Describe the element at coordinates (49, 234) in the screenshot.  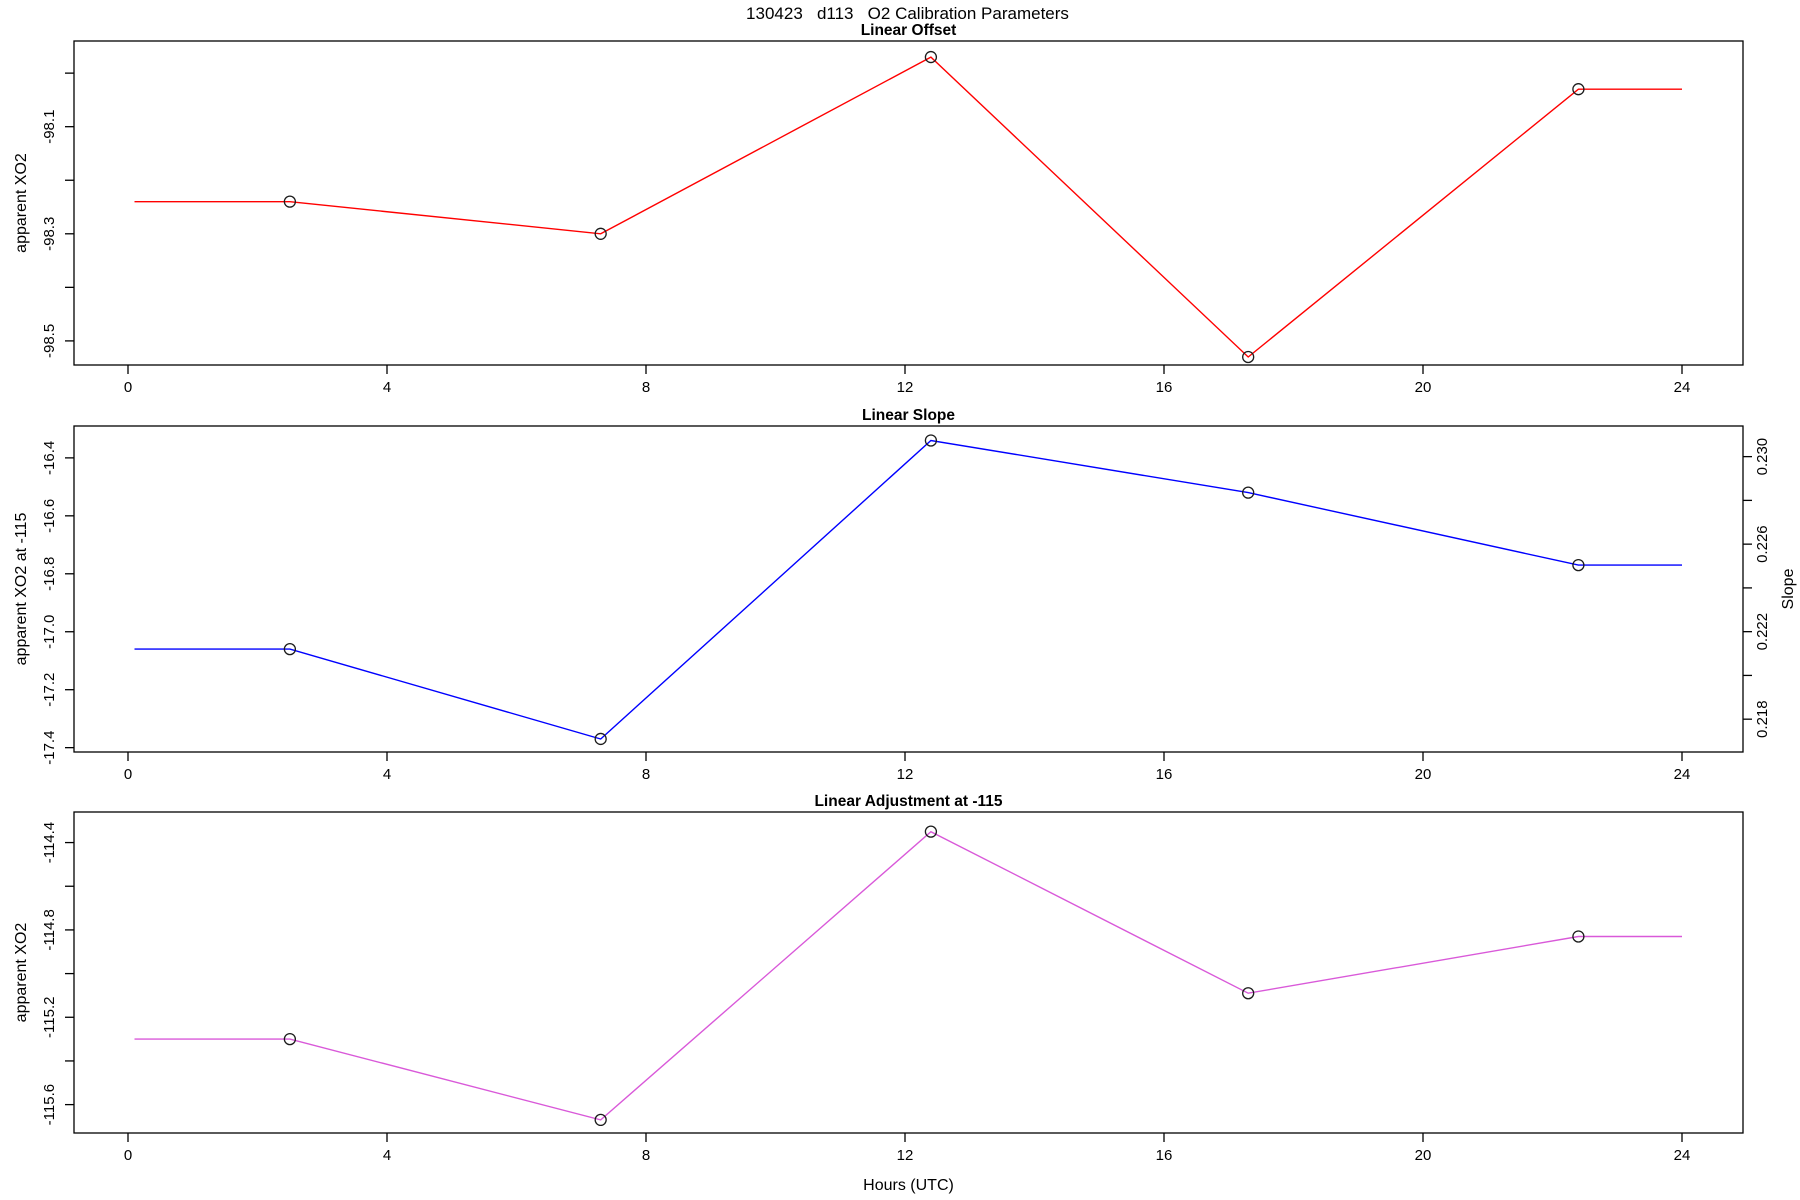
I see `y-tick-label: -98.3` at that location.